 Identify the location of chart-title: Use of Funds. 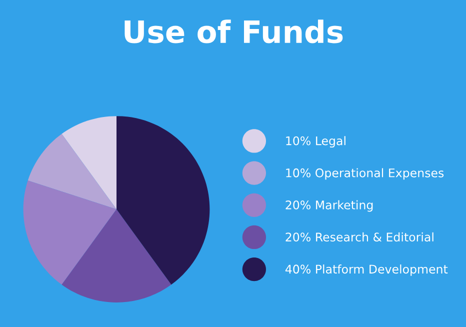
(233, 32).